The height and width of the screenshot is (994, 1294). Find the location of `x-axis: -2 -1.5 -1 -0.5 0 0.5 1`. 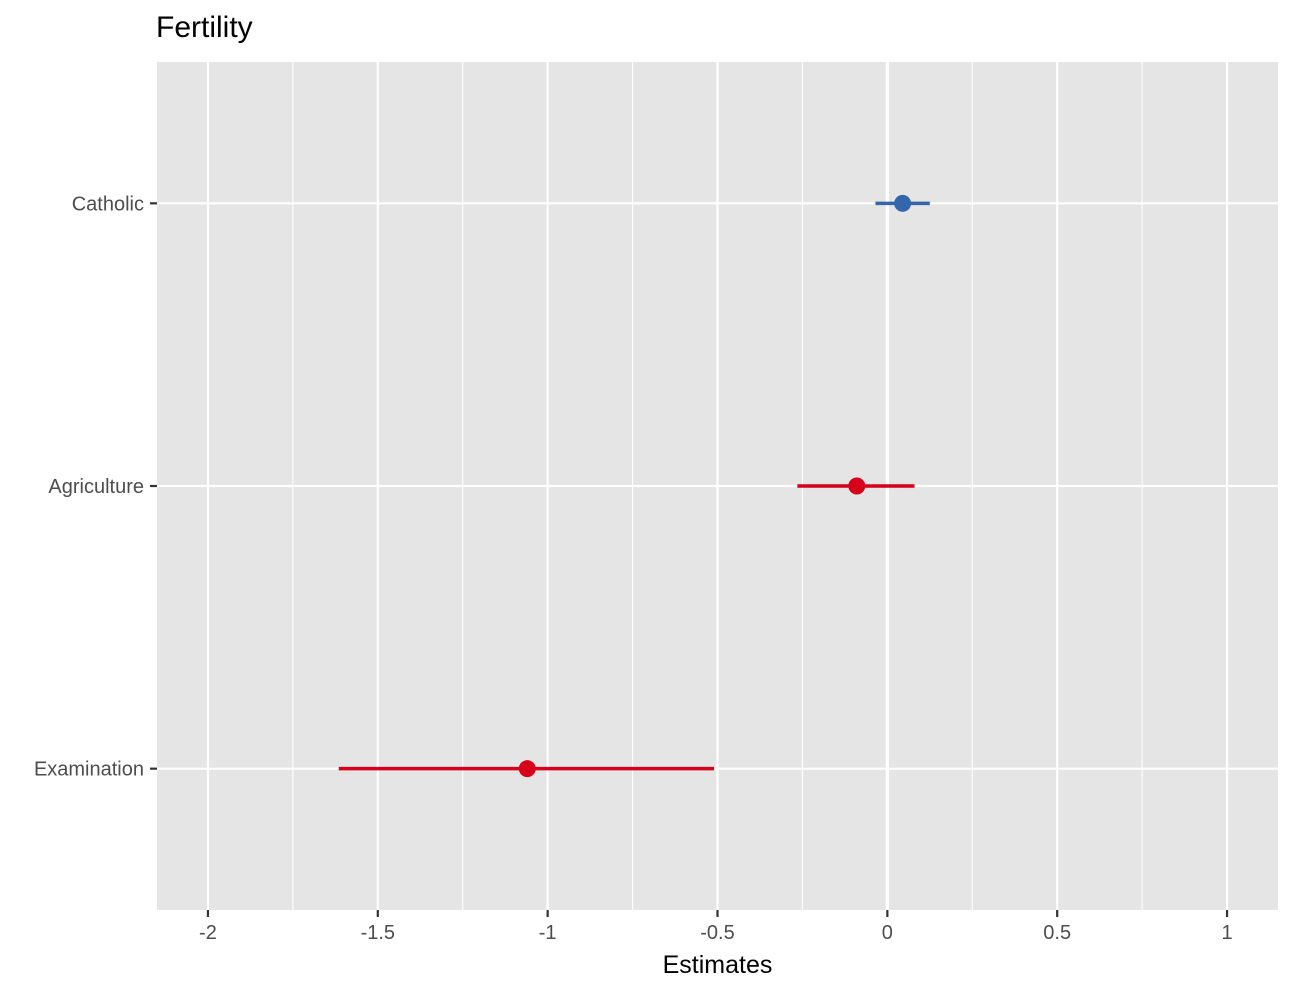

x-axis: -2 -1.5 -1 -0.5 0 0.5 1 is located at coordinates (716, 927).